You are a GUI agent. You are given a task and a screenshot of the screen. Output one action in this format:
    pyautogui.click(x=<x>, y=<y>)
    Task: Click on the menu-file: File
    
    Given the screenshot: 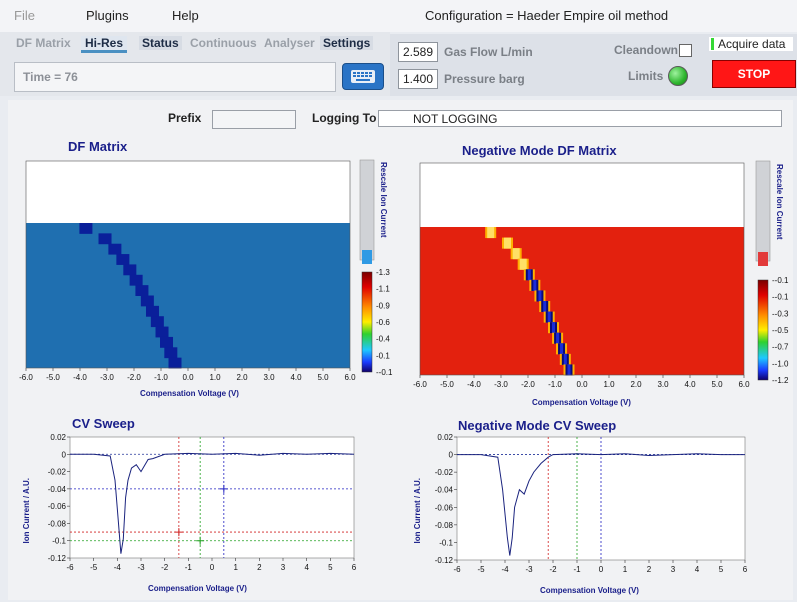 What is the action you would take?
    pyautogui.click(x=24, y=15)
    